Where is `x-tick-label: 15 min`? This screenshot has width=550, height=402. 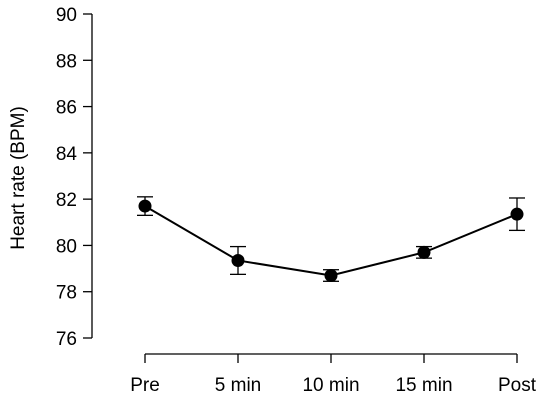 x-tick-label: 15 min is located at coordinates (423, 385).